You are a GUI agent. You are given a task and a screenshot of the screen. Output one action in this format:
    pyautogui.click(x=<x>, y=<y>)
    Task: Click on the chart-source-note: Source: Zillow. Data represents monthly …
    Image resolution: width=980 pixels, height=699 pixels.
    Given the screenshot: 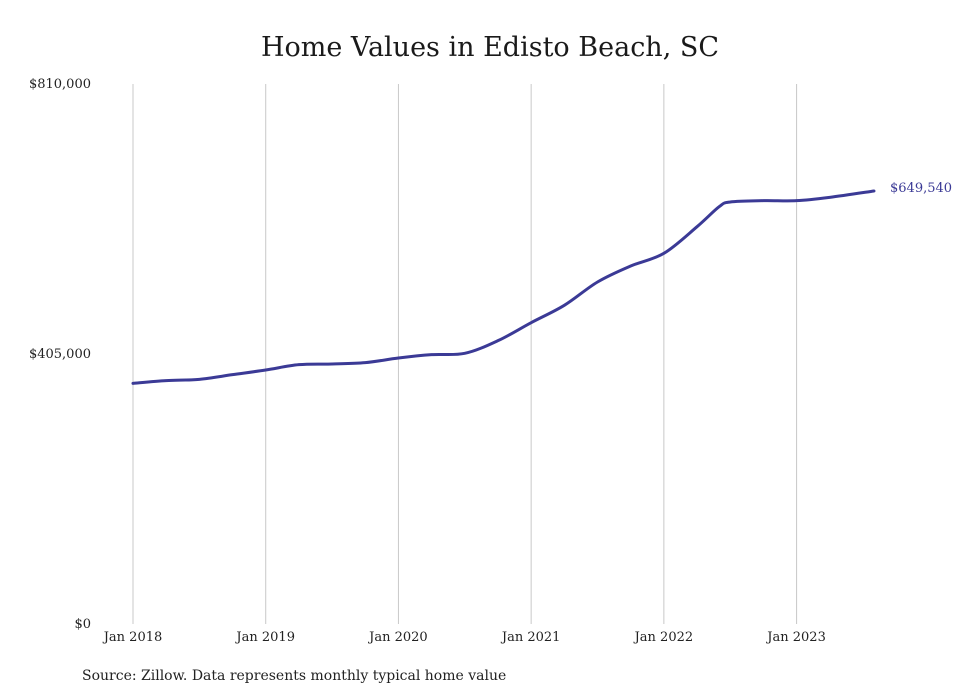 What is the action you would take?
    pyautogui.click(x=294, y=676)
    